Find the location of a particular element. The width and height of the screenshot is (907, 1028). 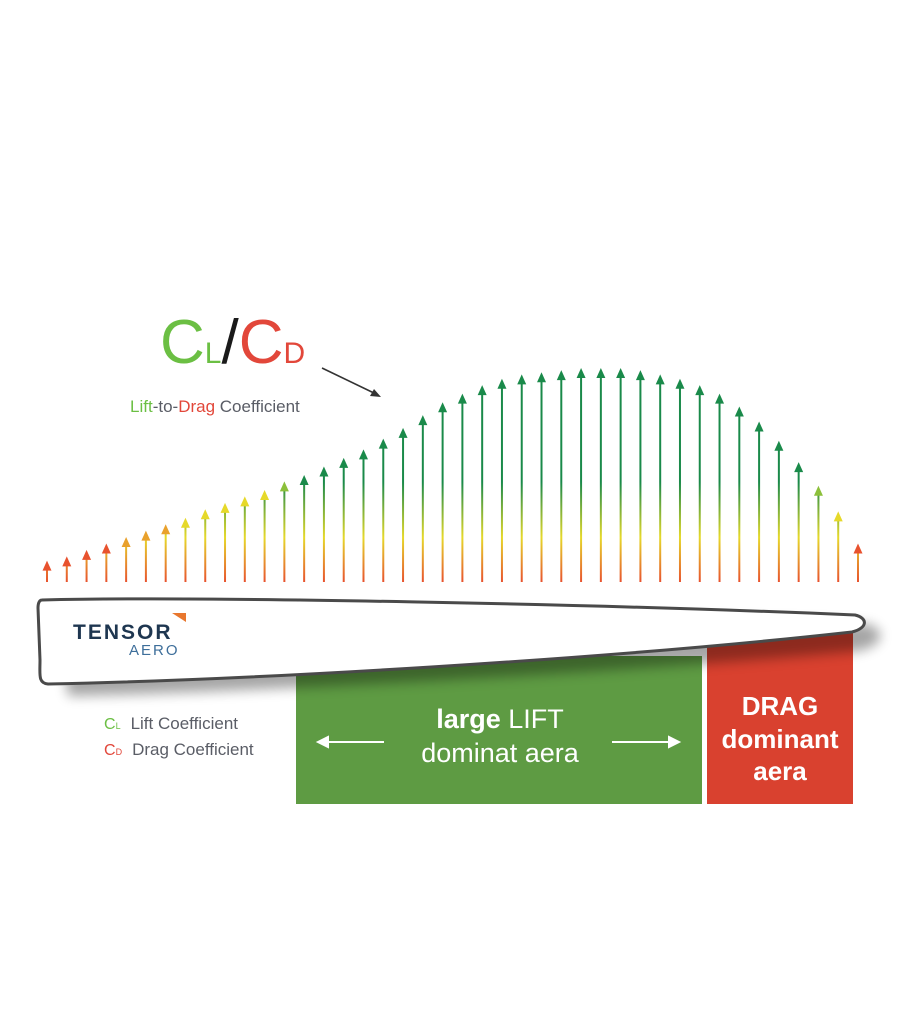

lift-drag-ratio-symbol: CL/CD is located at coordinates (232, 343).